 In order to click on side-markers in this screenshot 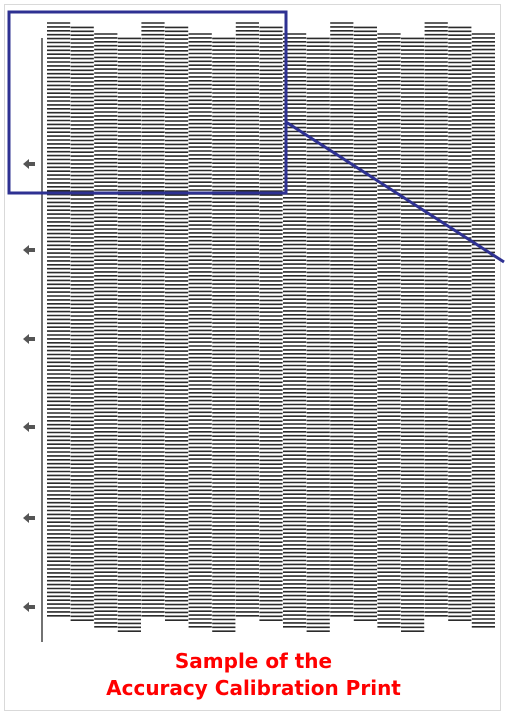, I will do `click(29, 385)`.